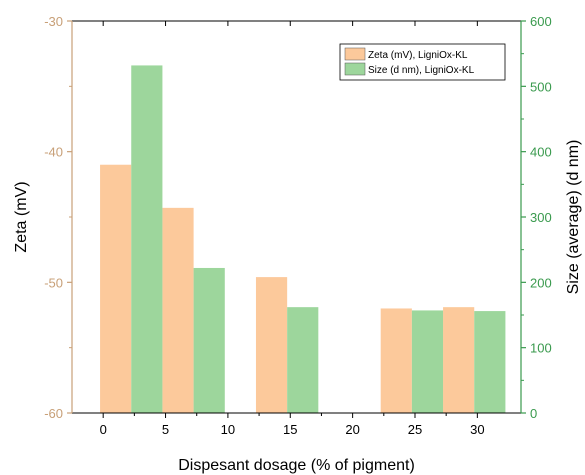 Image resolution: width=585 pixels, height=475 pixels. I want to click on y-right-tick-label-0: 0, so click(533, 413).